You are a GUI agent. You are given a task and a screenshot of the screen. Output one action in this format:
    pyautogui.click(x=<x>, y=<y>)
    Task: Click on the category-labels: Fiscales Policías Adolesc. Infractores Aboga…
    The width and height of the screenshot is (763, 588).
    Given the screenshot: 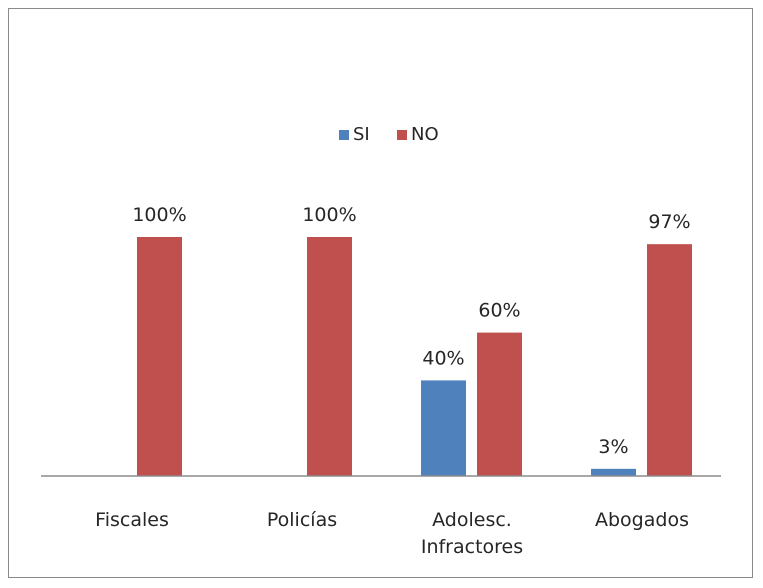 What is the action you would take?
    pyautogui.click(x=392, y=533)
    